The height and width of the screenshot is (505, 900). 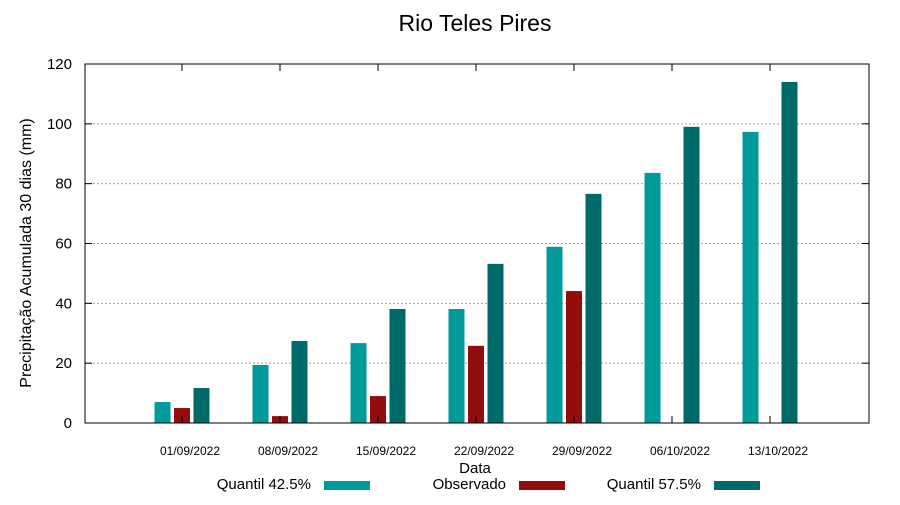 I want to click on y-tick-label: 20, so click(x=63, y=363).